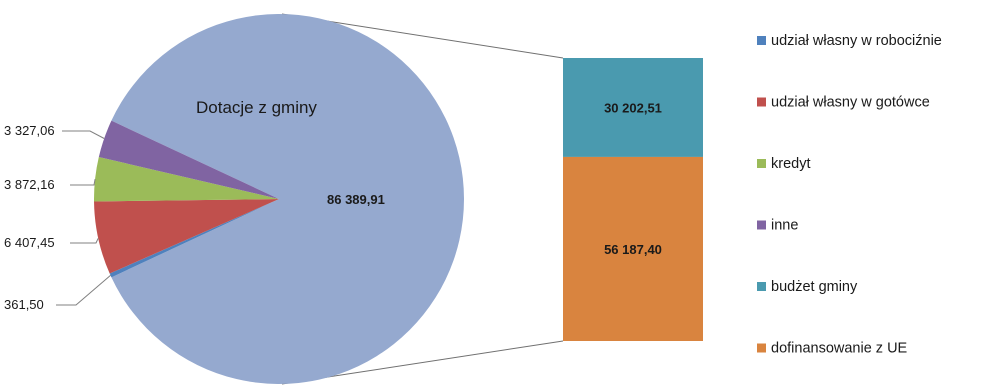  Describe the element at coordinates (83, 290) in the screenshot. I see `leader-line-udzial-wlasny-w-robociznie` at that location.